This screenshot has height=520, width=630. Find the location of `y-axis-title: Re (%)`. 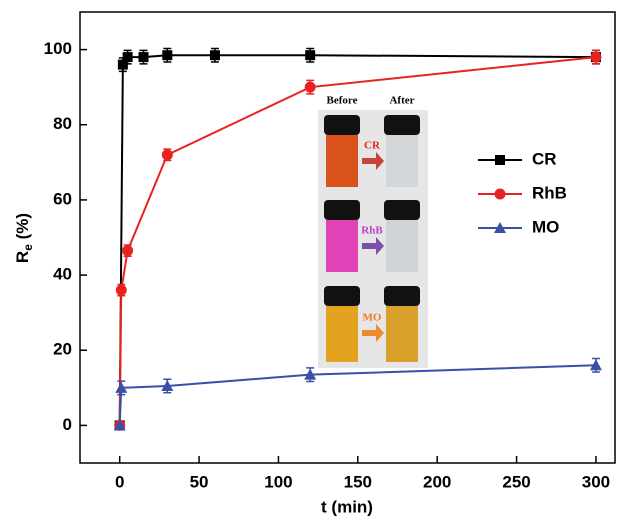

y-axis-title: Re (%) is located at coordinates (24, 238).